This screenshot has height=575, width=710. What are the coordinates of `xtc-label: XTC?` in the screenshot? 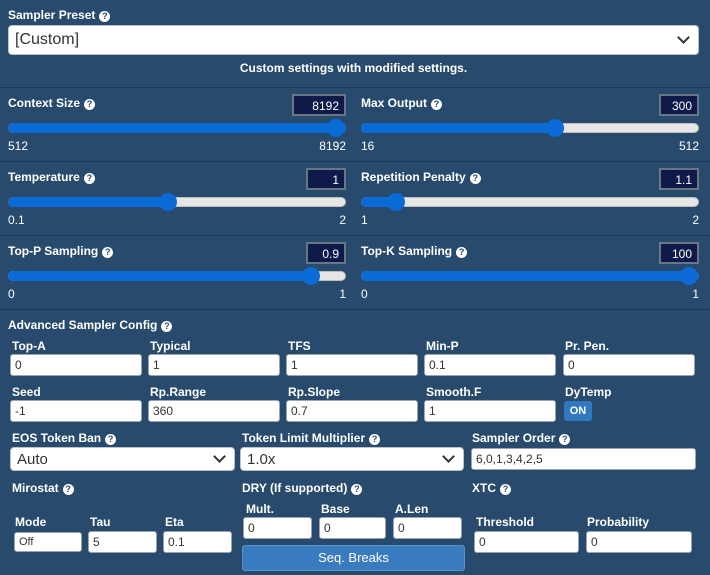 It's located at (491, 488).